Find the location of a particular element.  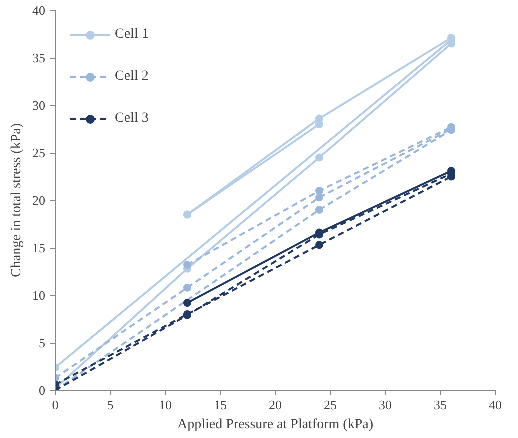

y-tick-label: 5 is located at coordinates (42, 343).